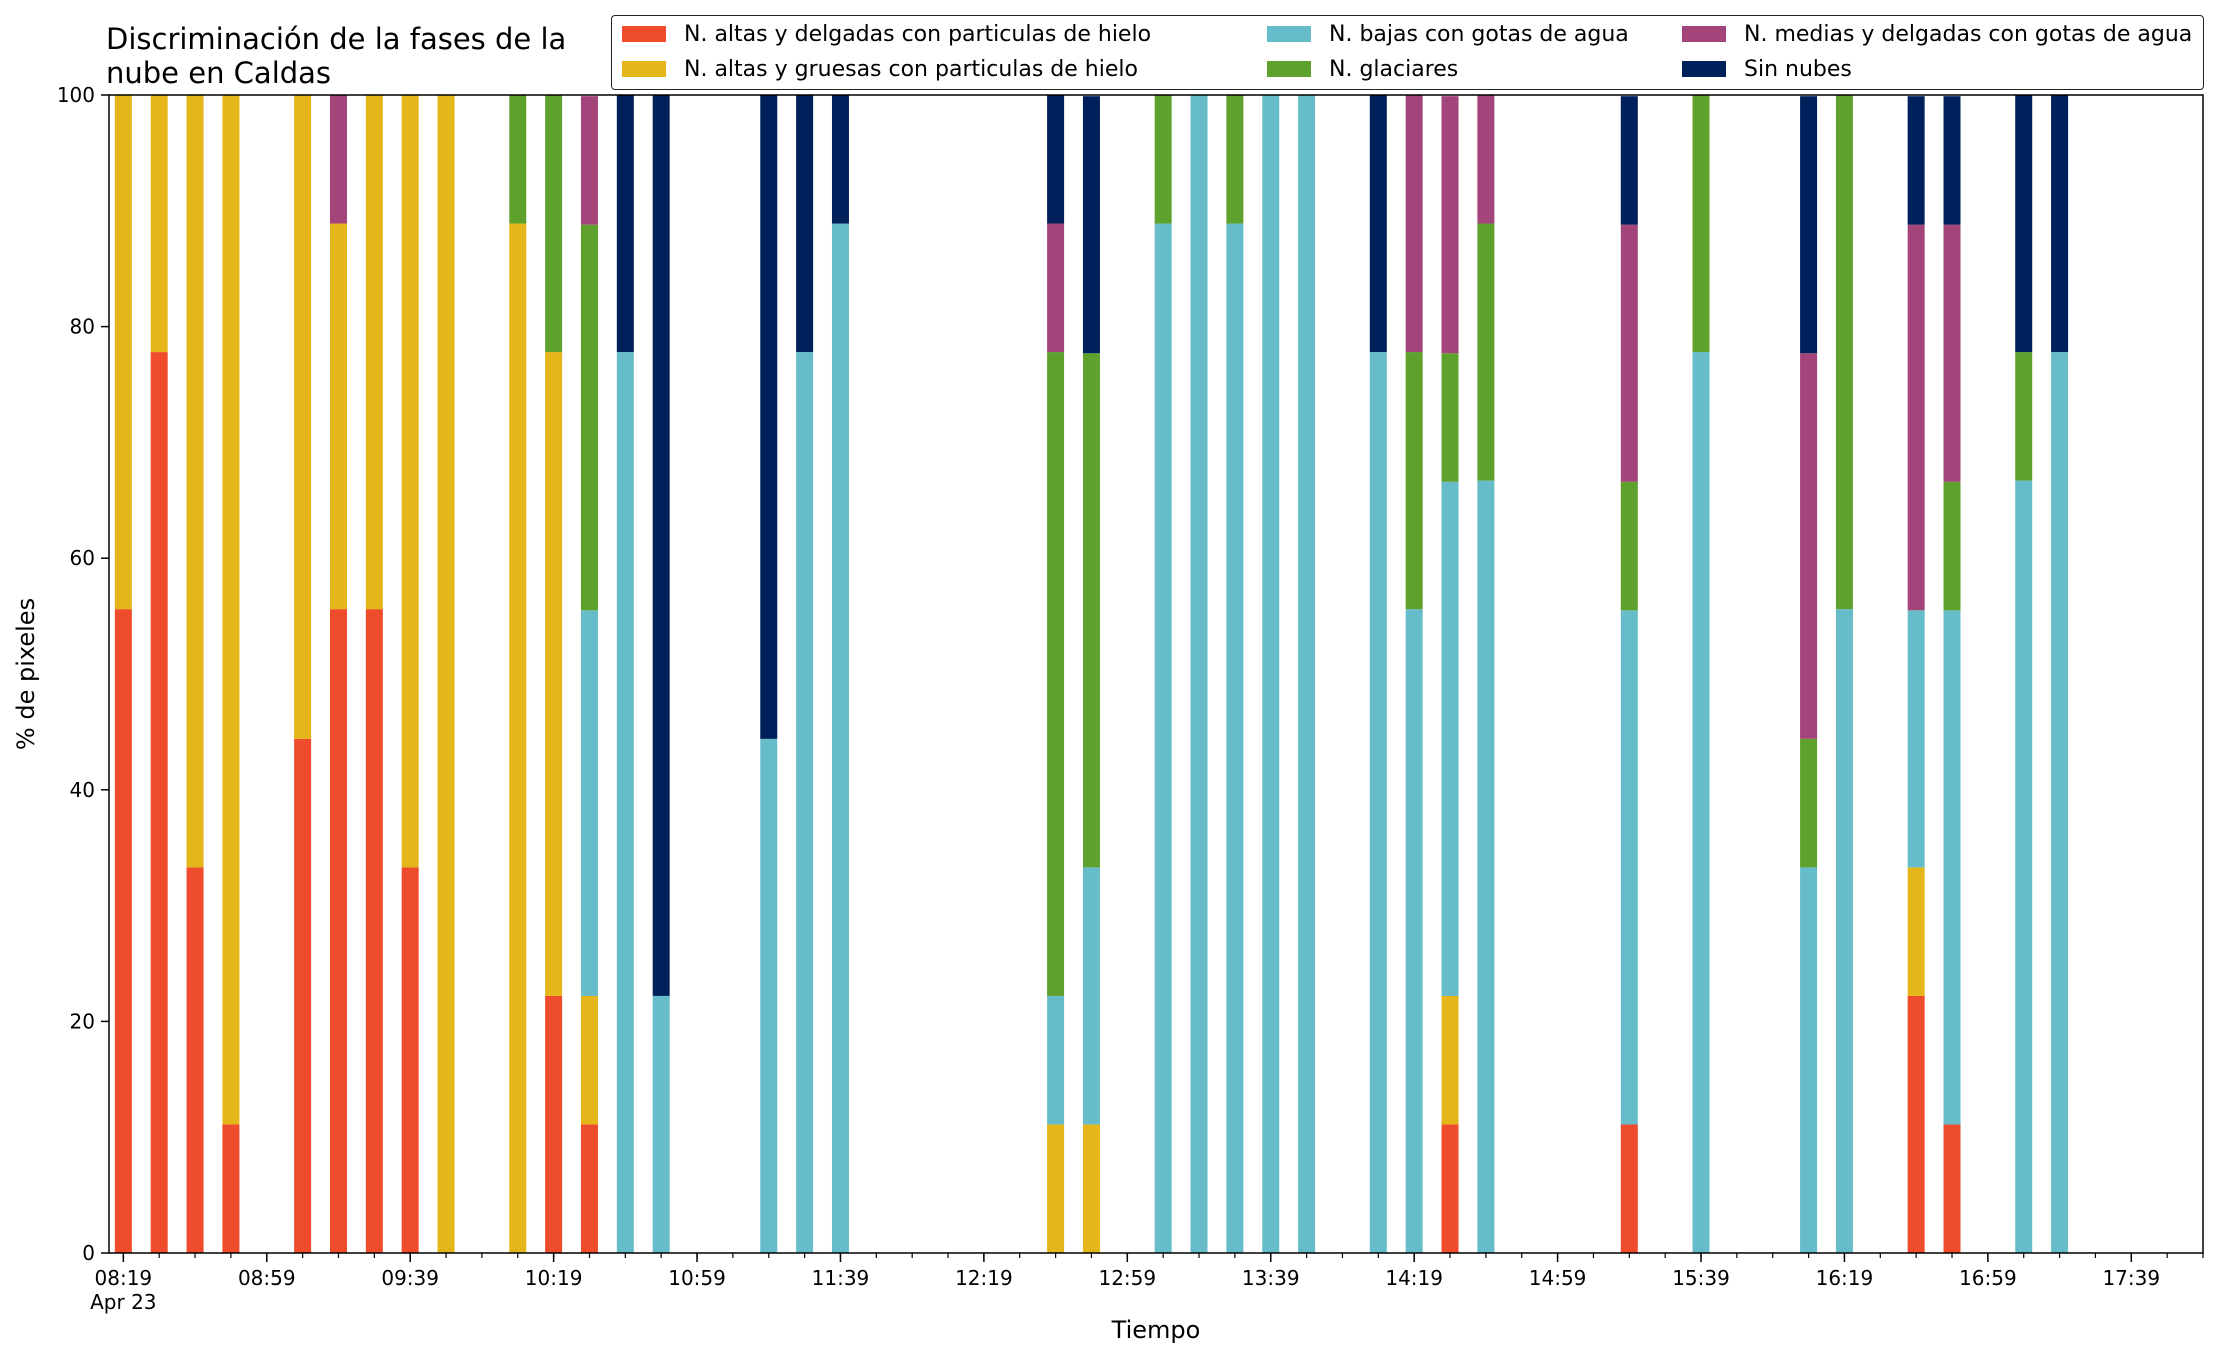  Describe the element at coordinates (82, 1021) in the screenshot. I see `y-tick-label: 20` at that location.